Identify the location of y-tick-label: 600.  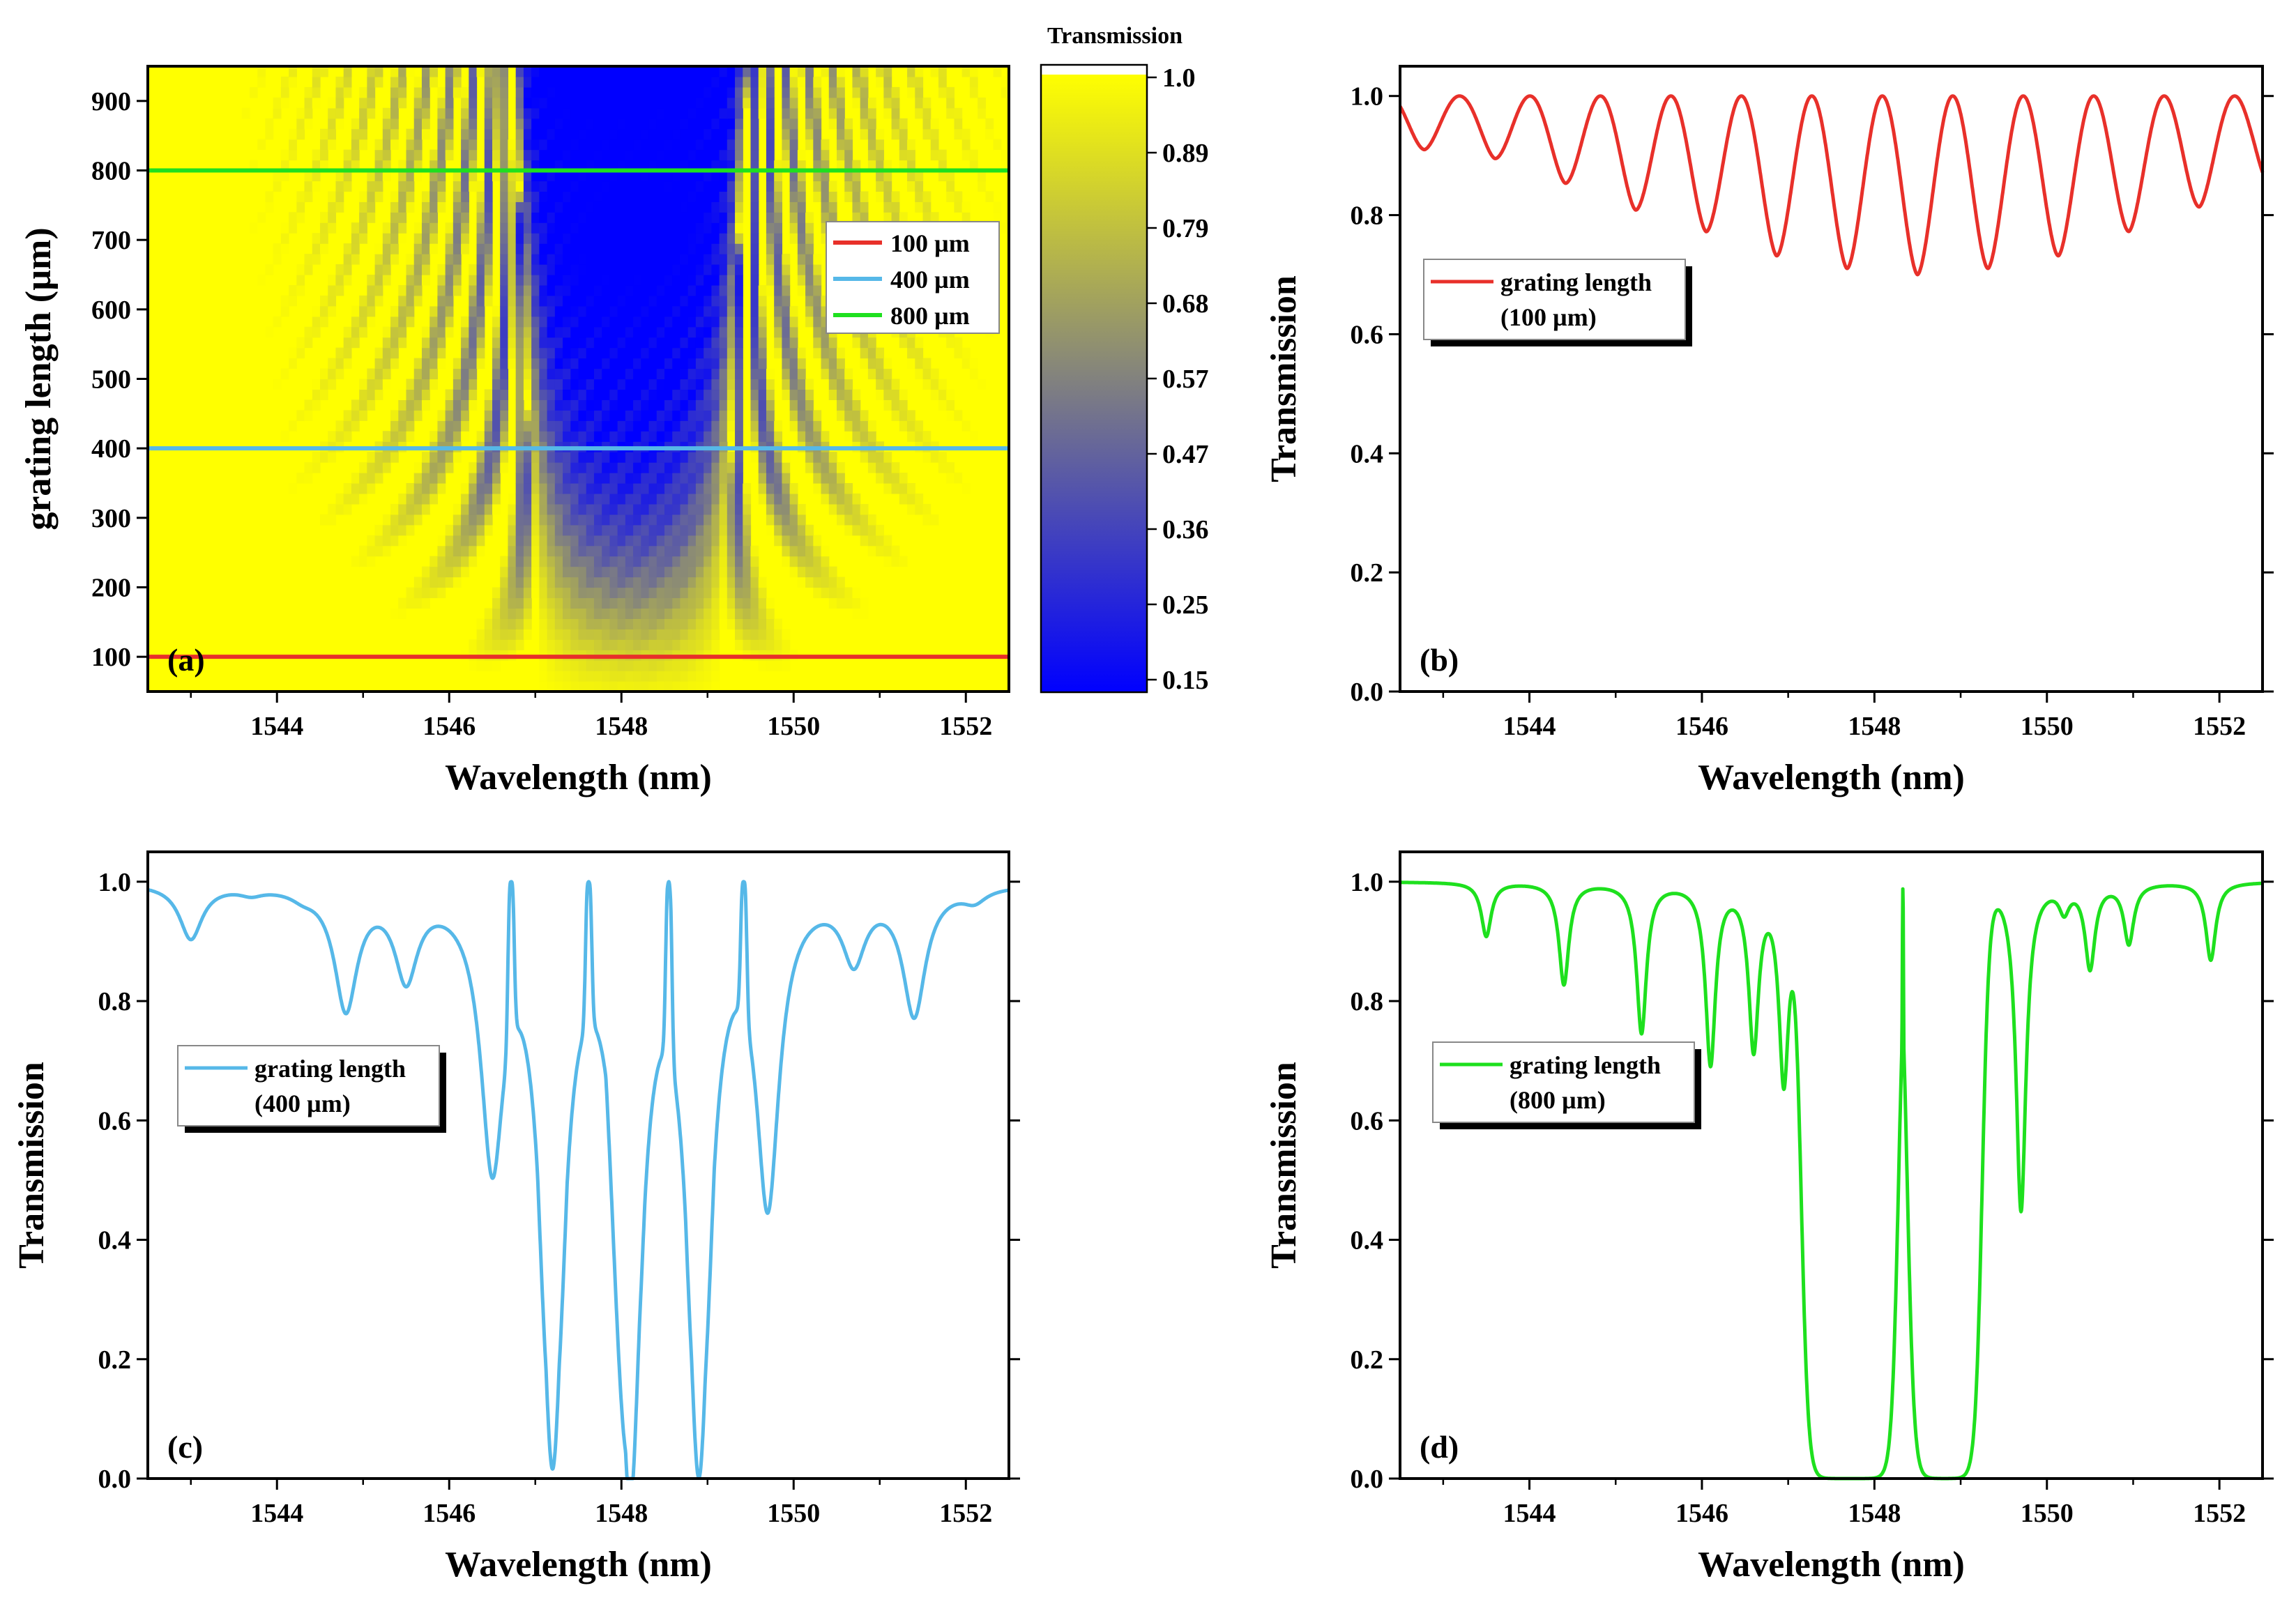
(111, 310).